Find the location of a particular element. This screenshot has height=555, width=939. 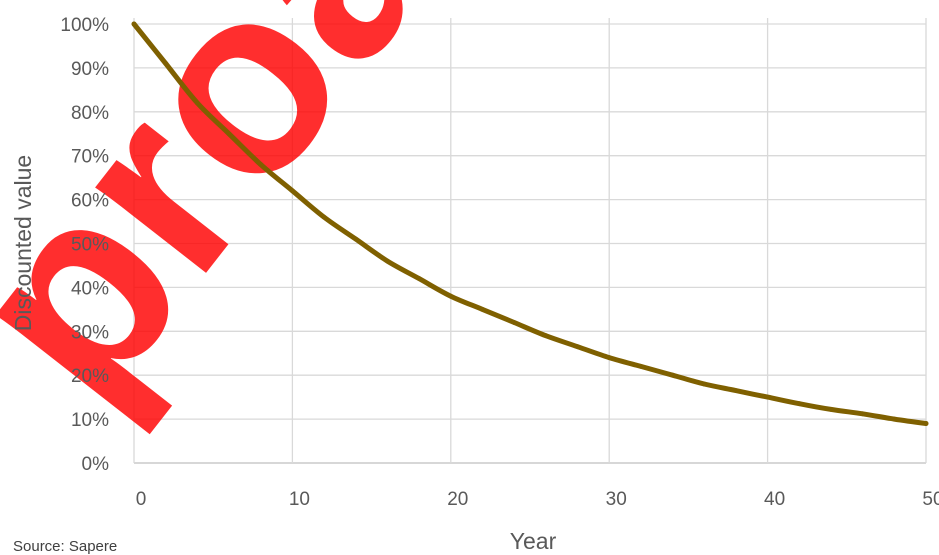

source-note: Source: Sapere is located at coordinates (65, 546).